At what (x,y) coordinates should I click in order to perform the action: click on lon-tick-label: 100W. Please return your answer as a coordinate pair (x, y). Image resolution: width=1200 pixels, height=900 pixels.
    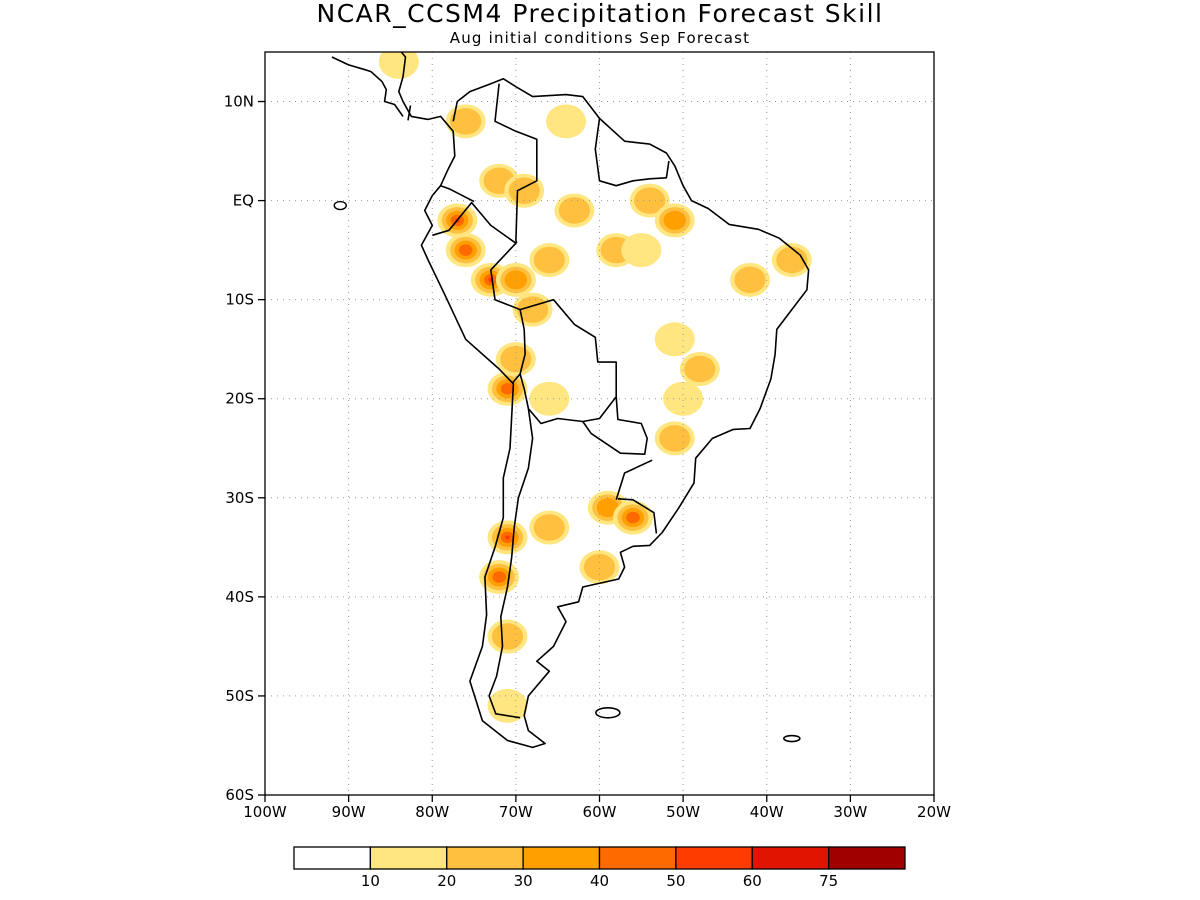
    Looking at the image, I should click on (265, 812).